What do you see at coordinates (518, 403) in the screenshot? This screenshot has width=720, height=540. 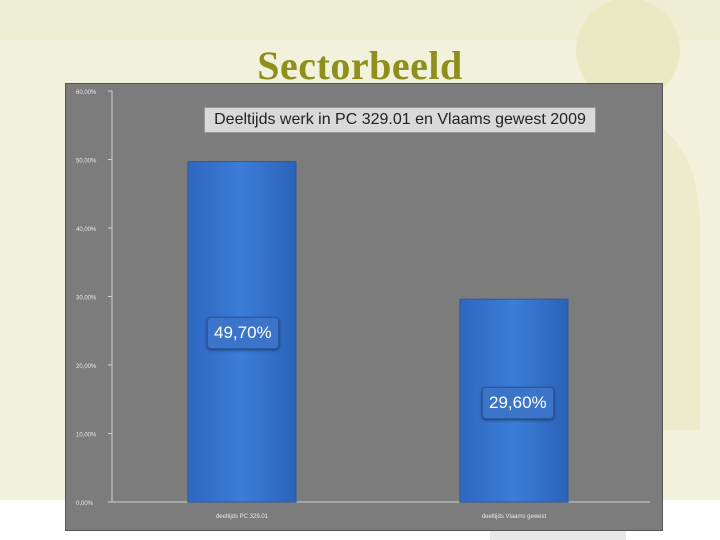 I see `data-label-vlaams-gewest: 29,60%` at bounding box center [518, 403].